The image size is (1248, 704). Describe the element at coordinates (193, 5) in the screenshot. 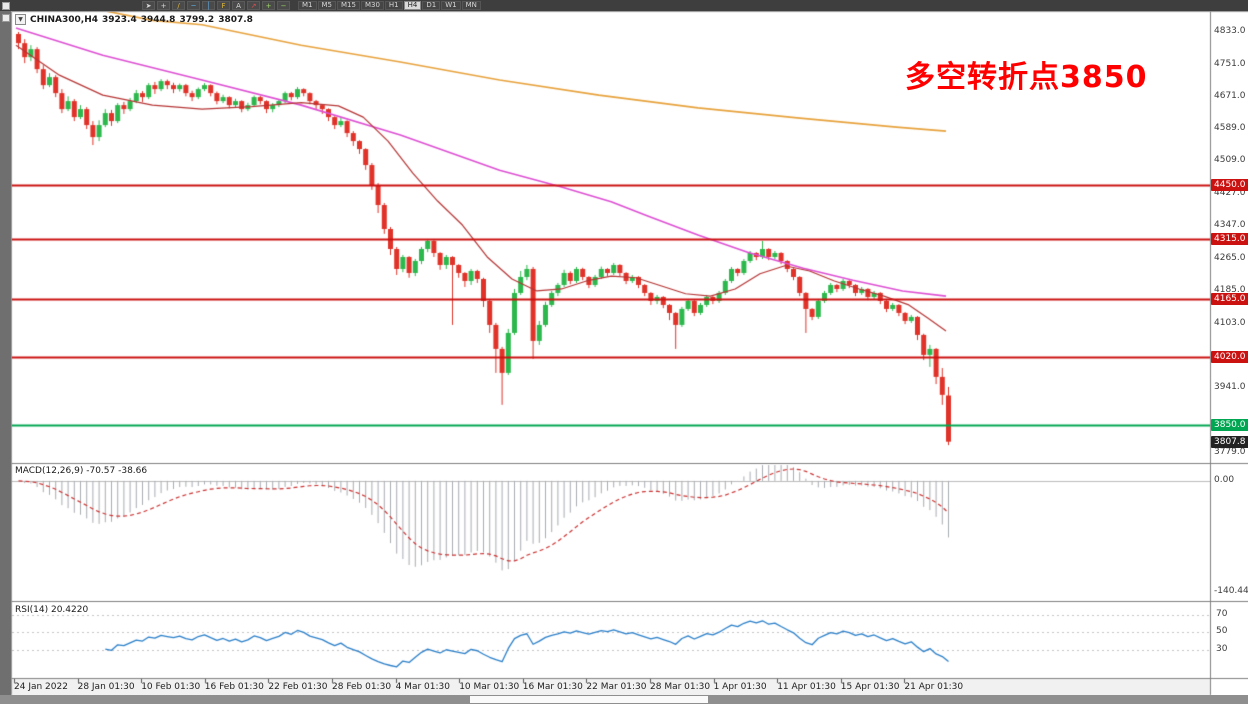

I see `horizontal-line-icon: ─` at that location.